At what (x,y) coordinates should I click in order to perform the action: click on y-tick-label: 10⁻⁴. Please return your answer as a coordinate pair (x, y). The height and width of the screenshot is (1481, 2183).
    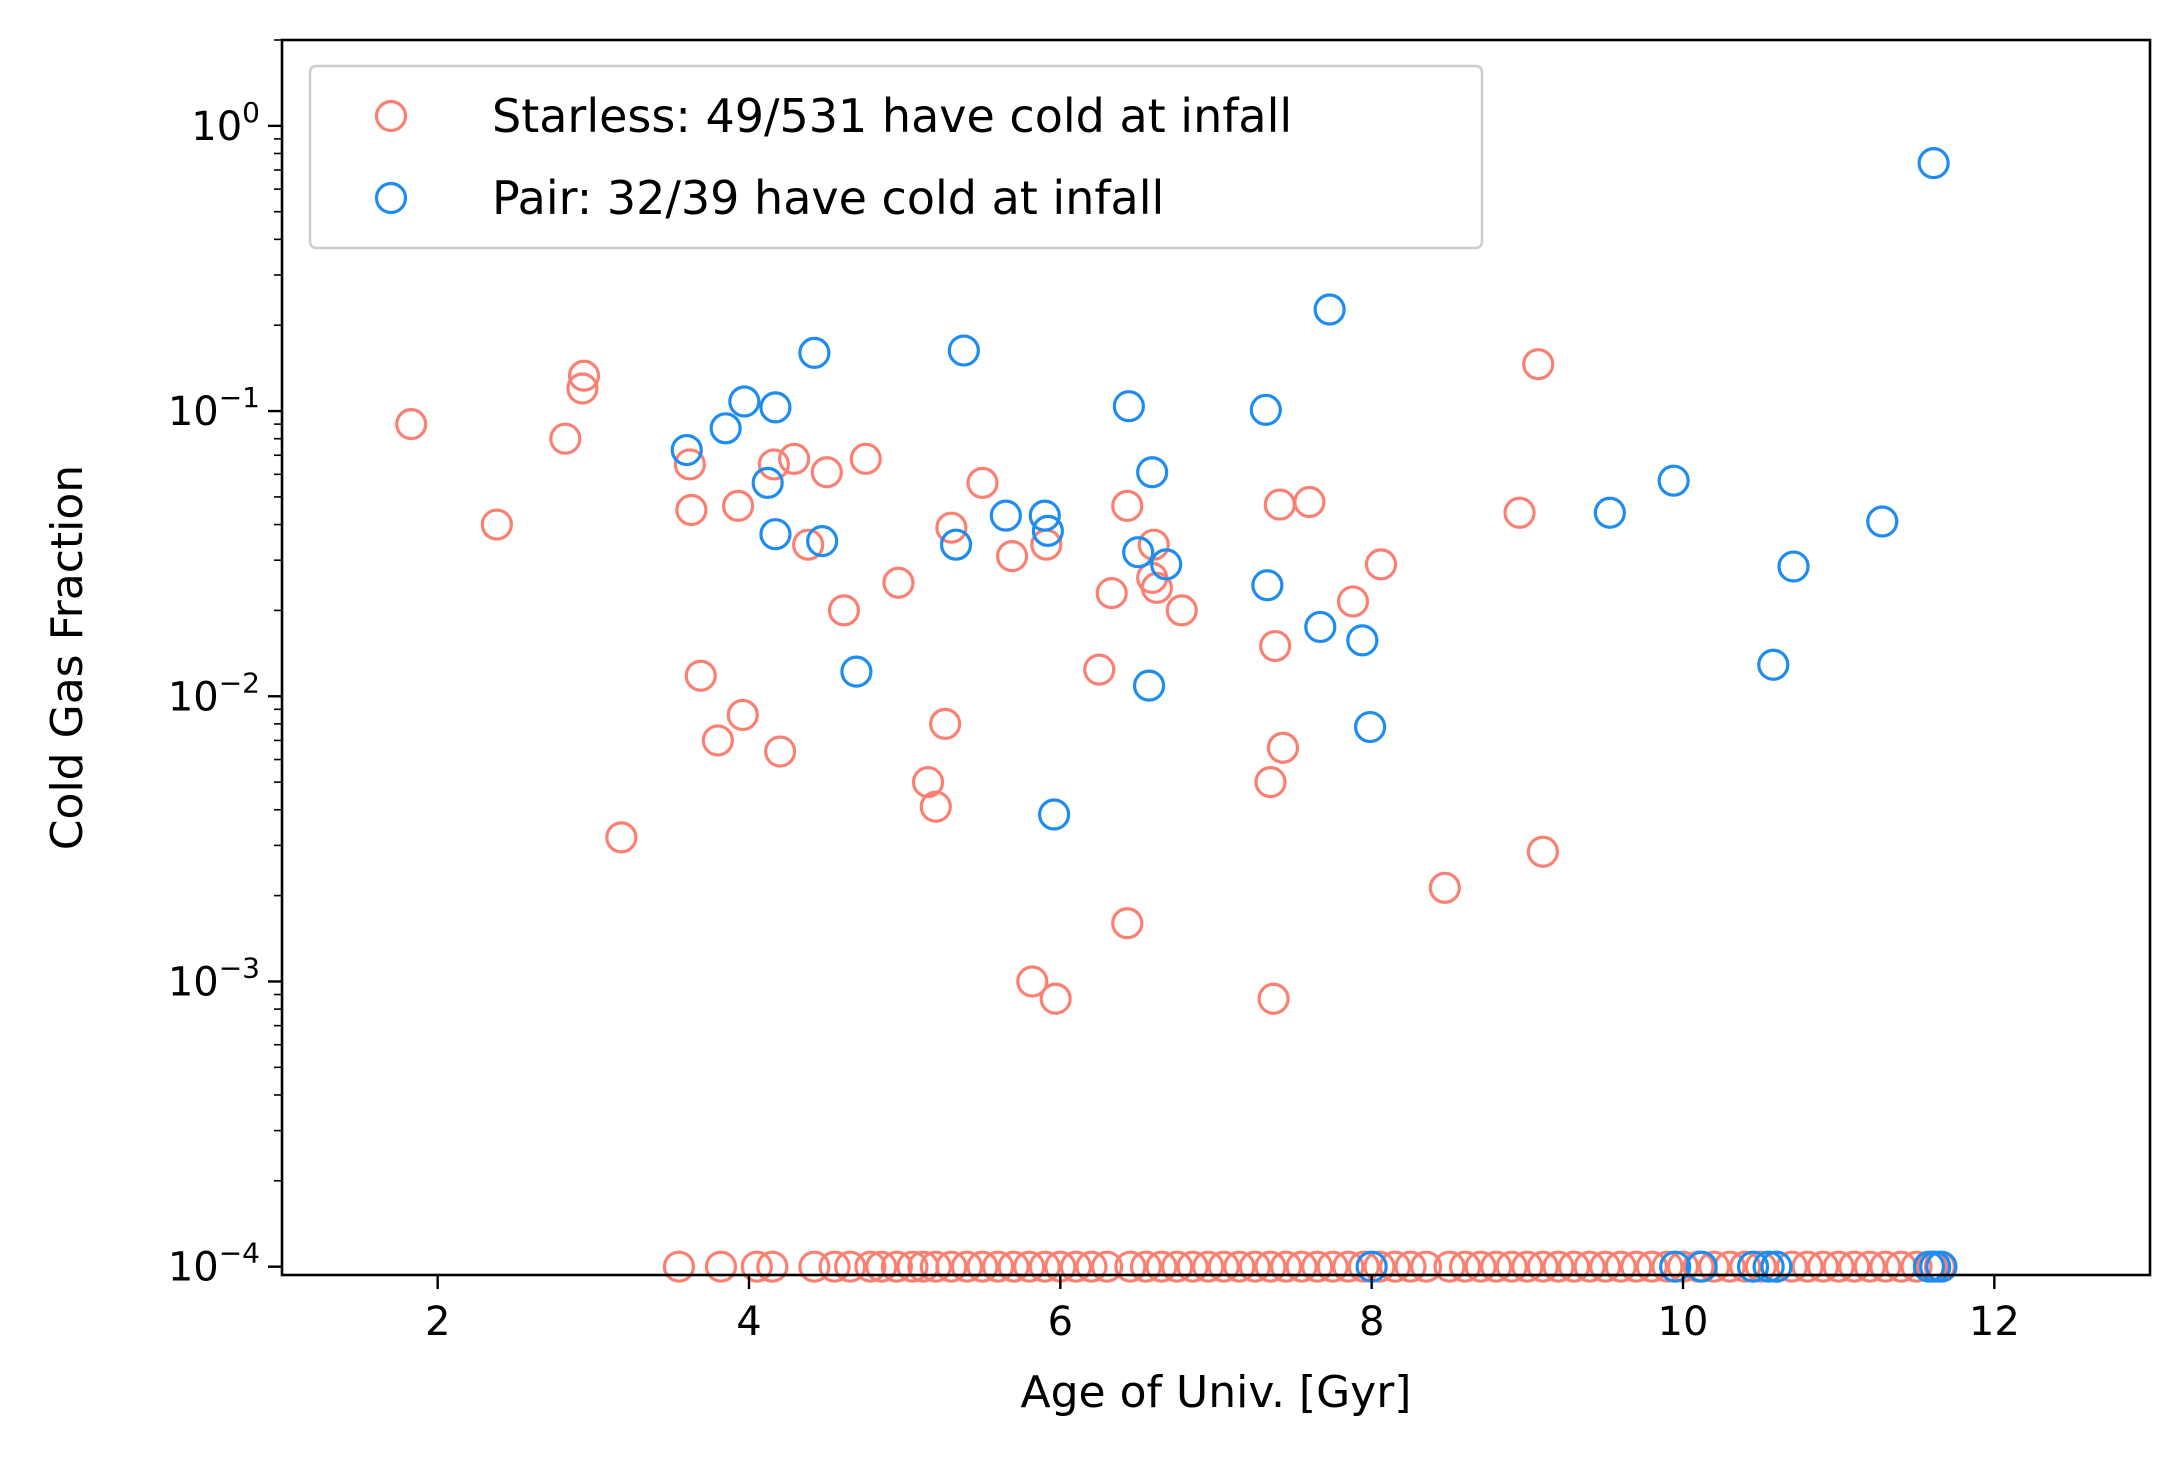
    Looking at the image, I should click on (214, 1264).